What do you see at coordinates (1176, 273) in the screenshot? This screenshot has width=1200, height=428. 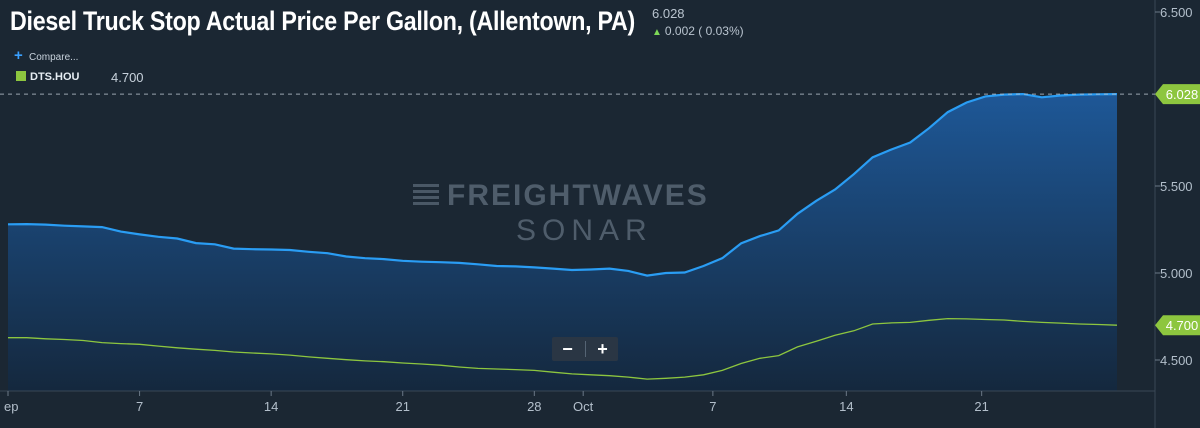 I see `y-tick-label: 5.000` at bounding box center [1176, 273].